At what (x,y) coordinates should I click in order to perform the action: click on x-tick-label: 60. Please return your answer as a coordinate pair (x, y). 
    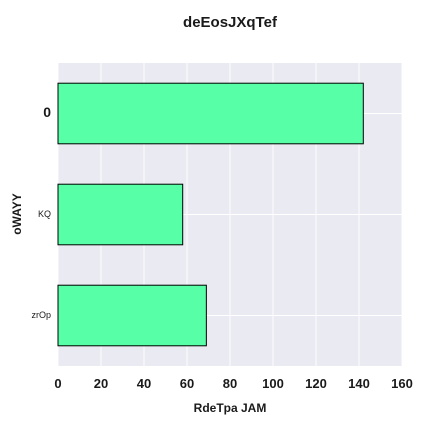
    Looking at the image, I should click on (187, 383).